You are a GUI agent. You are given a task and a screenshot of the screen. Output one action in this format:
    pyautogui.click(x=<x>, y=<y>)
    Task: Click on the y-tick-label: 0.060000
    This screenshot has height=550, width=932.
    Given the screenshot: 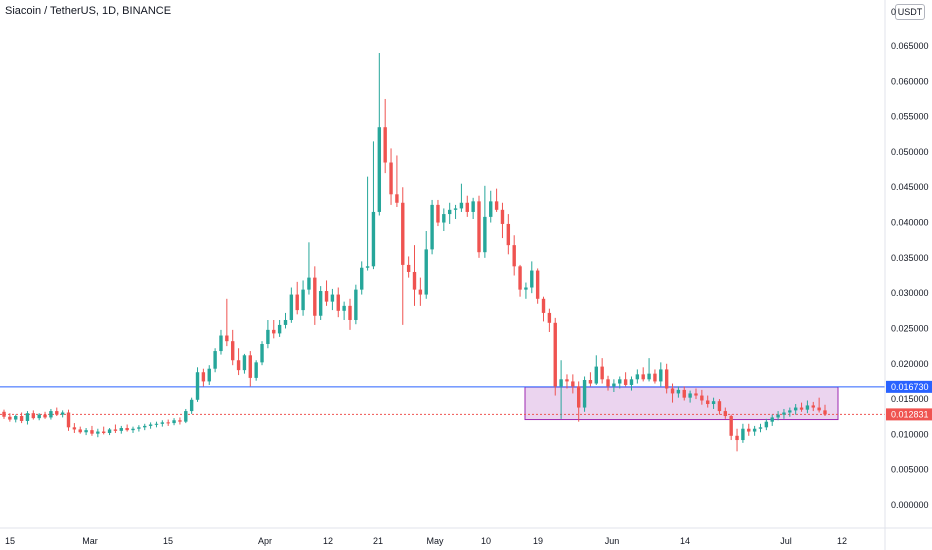 What is the action you would take?
    pyautogui.click(x=910, y=81)
    